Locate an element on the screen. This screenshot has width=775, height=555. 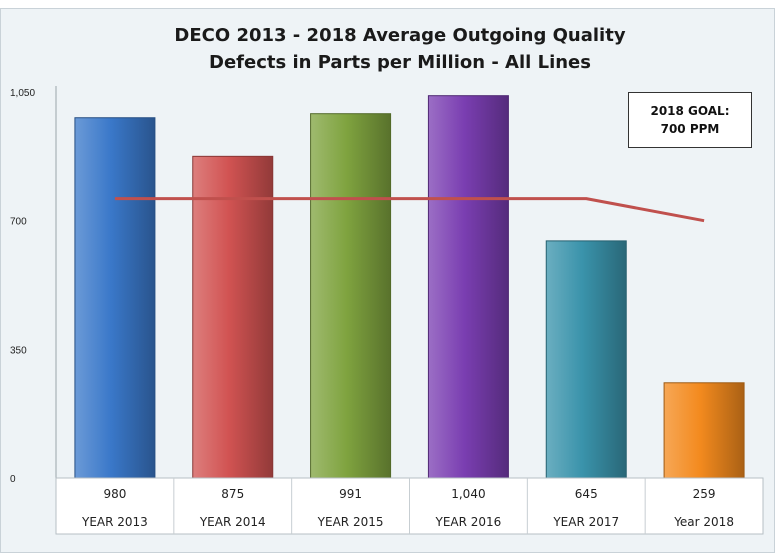
bar-year-2018 is located at coordinates (704, 430).